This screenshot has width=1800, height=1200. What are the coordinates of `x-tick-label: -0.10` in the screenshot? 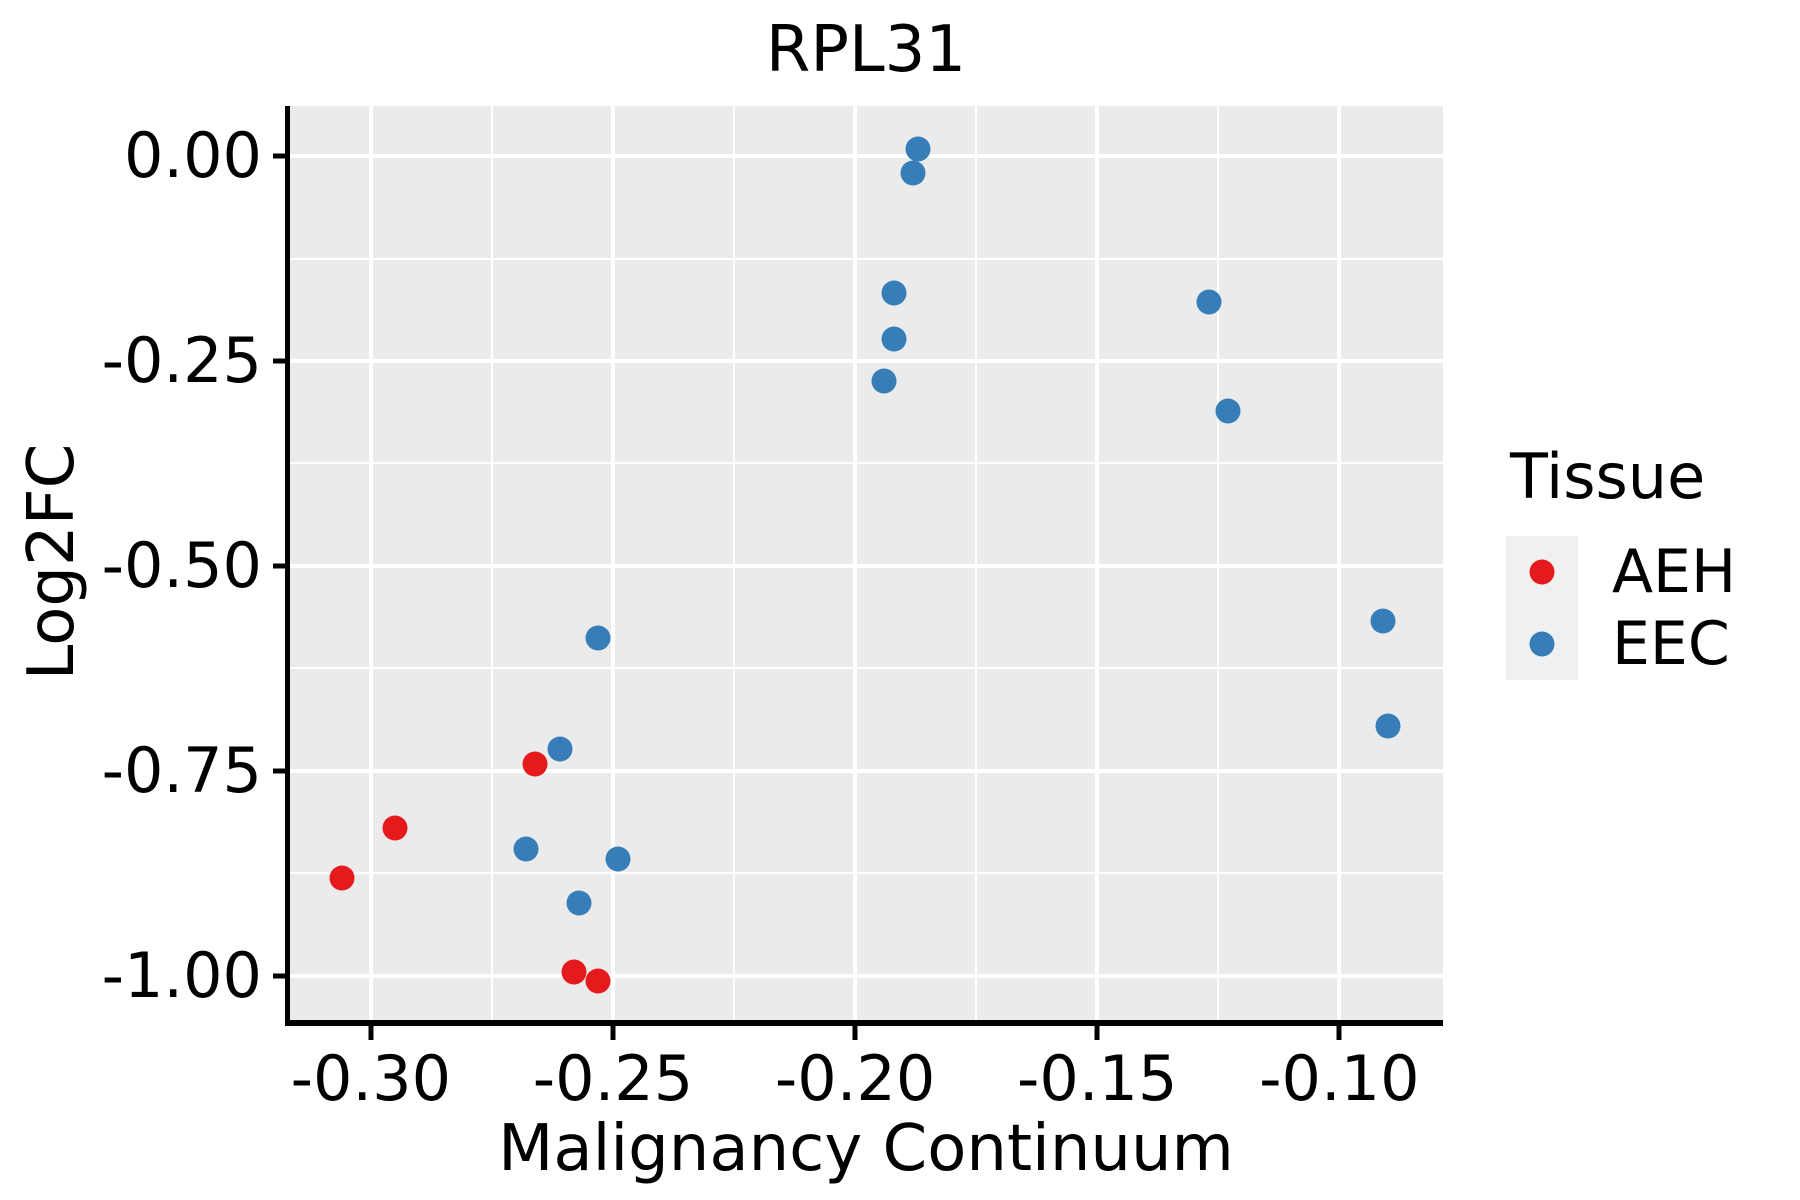 It's located at (1339, 1078).